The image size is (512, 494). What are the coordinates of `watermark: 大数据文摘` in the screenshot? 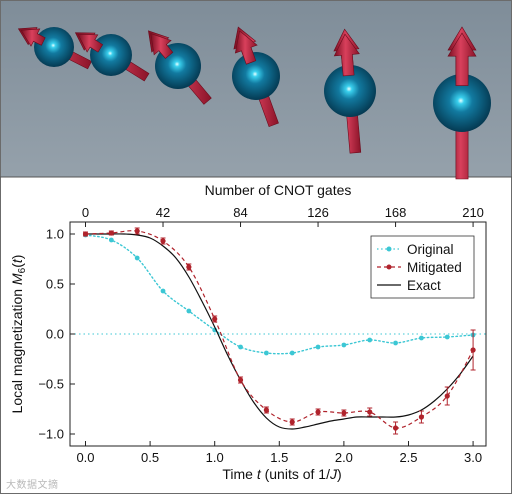 It's located at (32, 485).